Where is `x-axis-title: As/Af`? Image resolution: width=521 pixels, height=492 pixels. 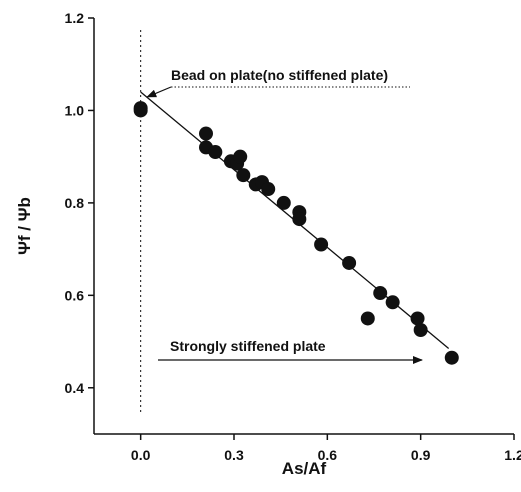
x-axis-title: As/Af is located at coordinates (304, 468).